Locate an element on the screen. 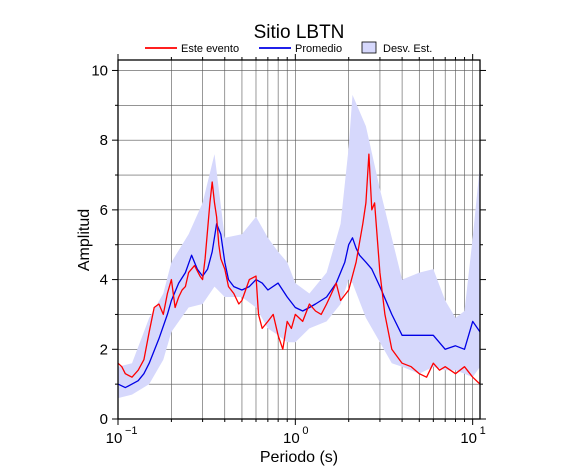 This screenshot has width=586, height=475. legend-label-promedio: Promedio is located at coordinates (318, 49).